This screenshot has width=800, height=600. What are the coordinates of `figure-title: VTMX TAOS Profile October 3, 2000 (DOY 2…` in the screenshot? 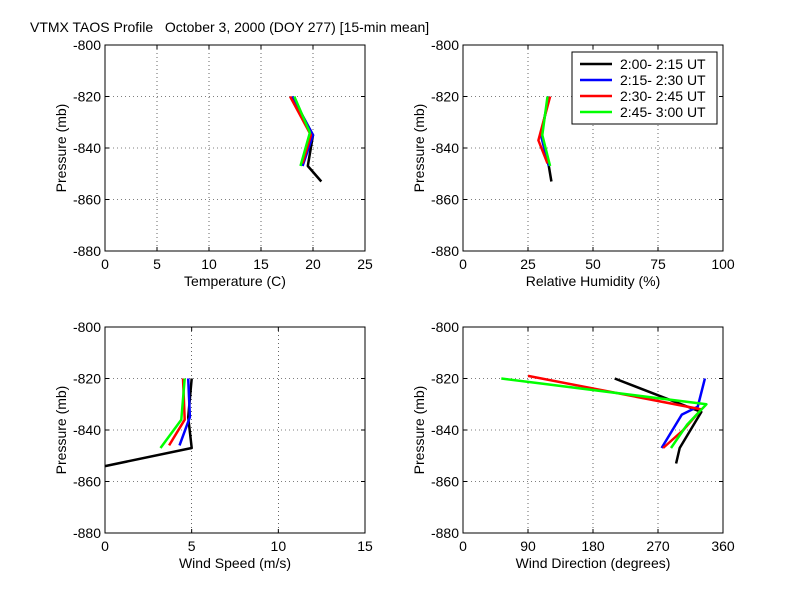 It's located at (230, 27).